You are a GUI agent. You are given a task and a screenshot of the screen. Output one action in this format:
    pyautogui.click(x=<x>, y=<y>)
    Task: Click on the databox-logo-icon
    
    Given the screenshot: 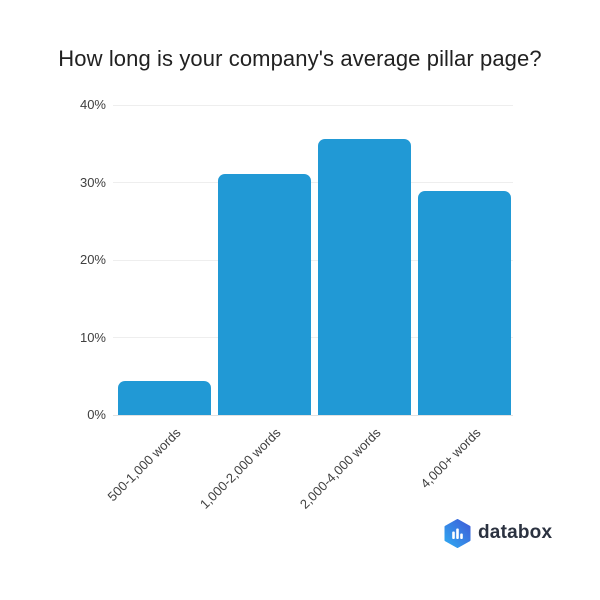 What is the action you would take?
    pyautogui.click(x=457, y=533)
    